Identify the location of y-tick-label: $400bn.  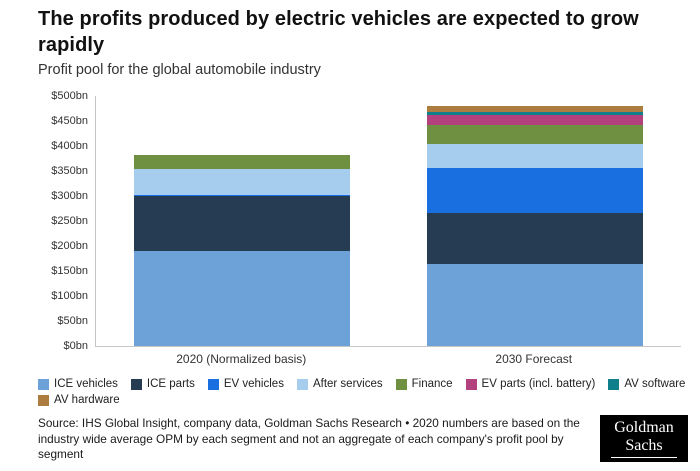
(69, 146).